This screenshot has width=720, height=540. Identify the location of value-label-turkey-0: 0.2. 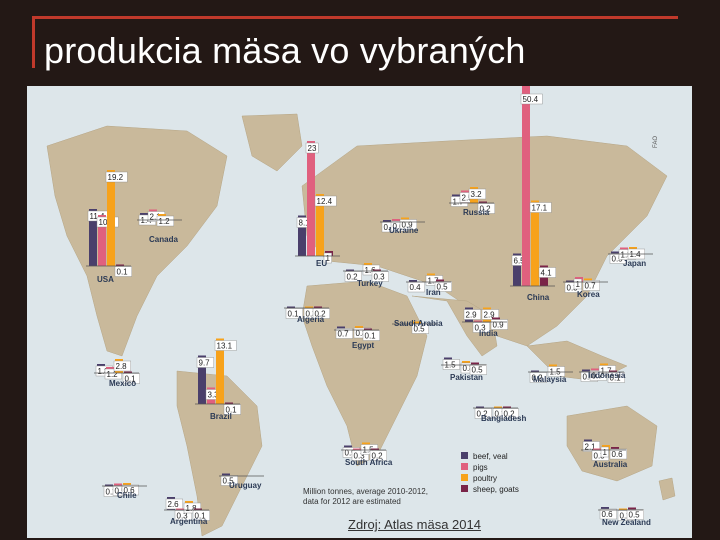
(353, 277).